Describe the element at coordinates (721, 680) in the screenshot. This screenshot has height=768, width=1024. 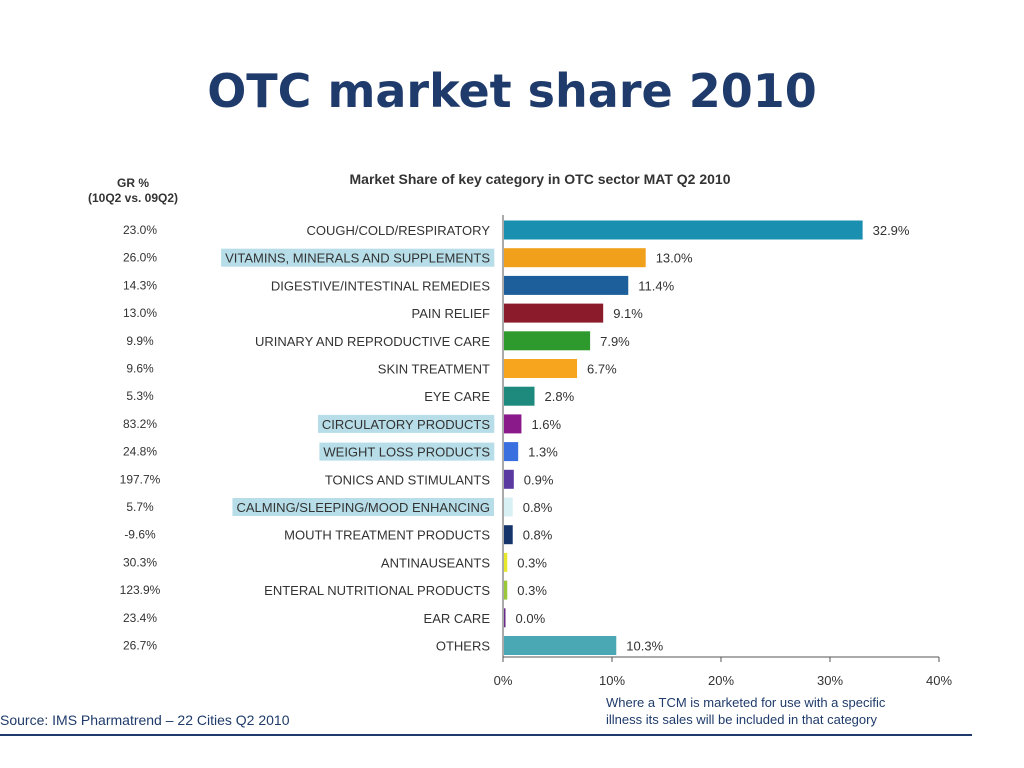
I see `x-tick-label: 20%` at that location.